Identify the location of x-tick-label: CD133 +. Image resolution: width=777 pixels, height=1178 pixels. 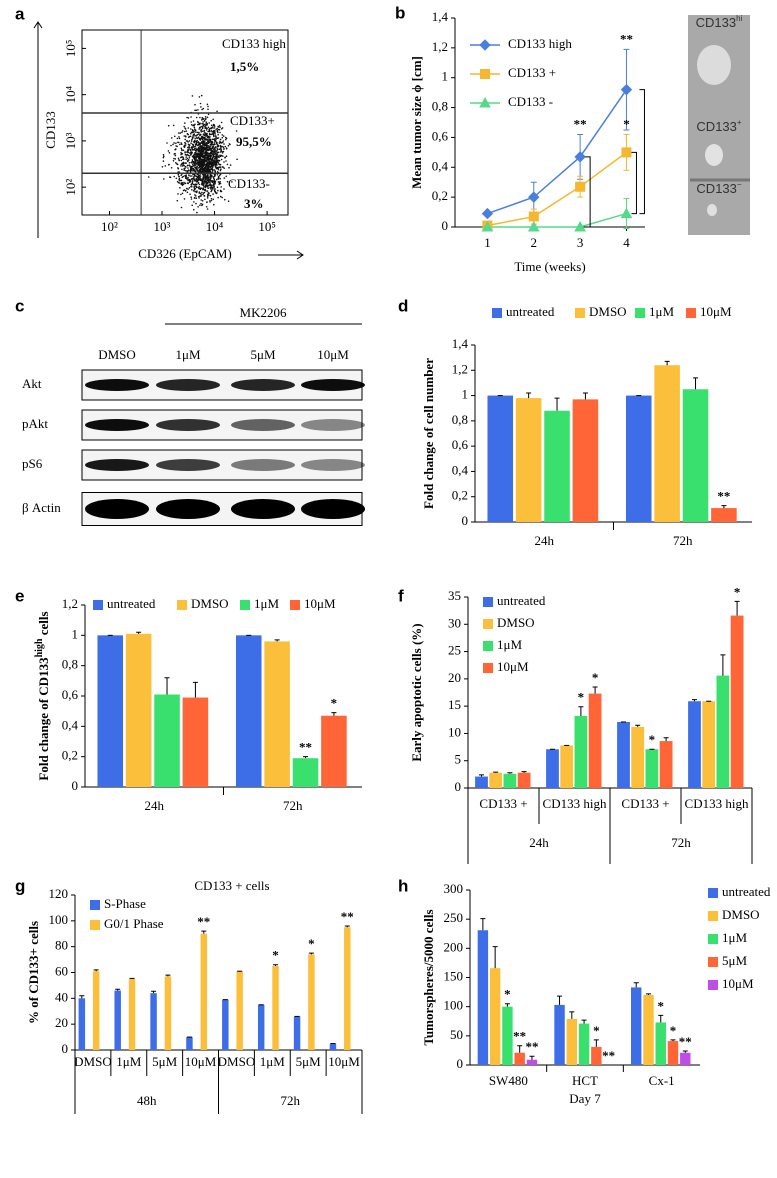
(645, 803).